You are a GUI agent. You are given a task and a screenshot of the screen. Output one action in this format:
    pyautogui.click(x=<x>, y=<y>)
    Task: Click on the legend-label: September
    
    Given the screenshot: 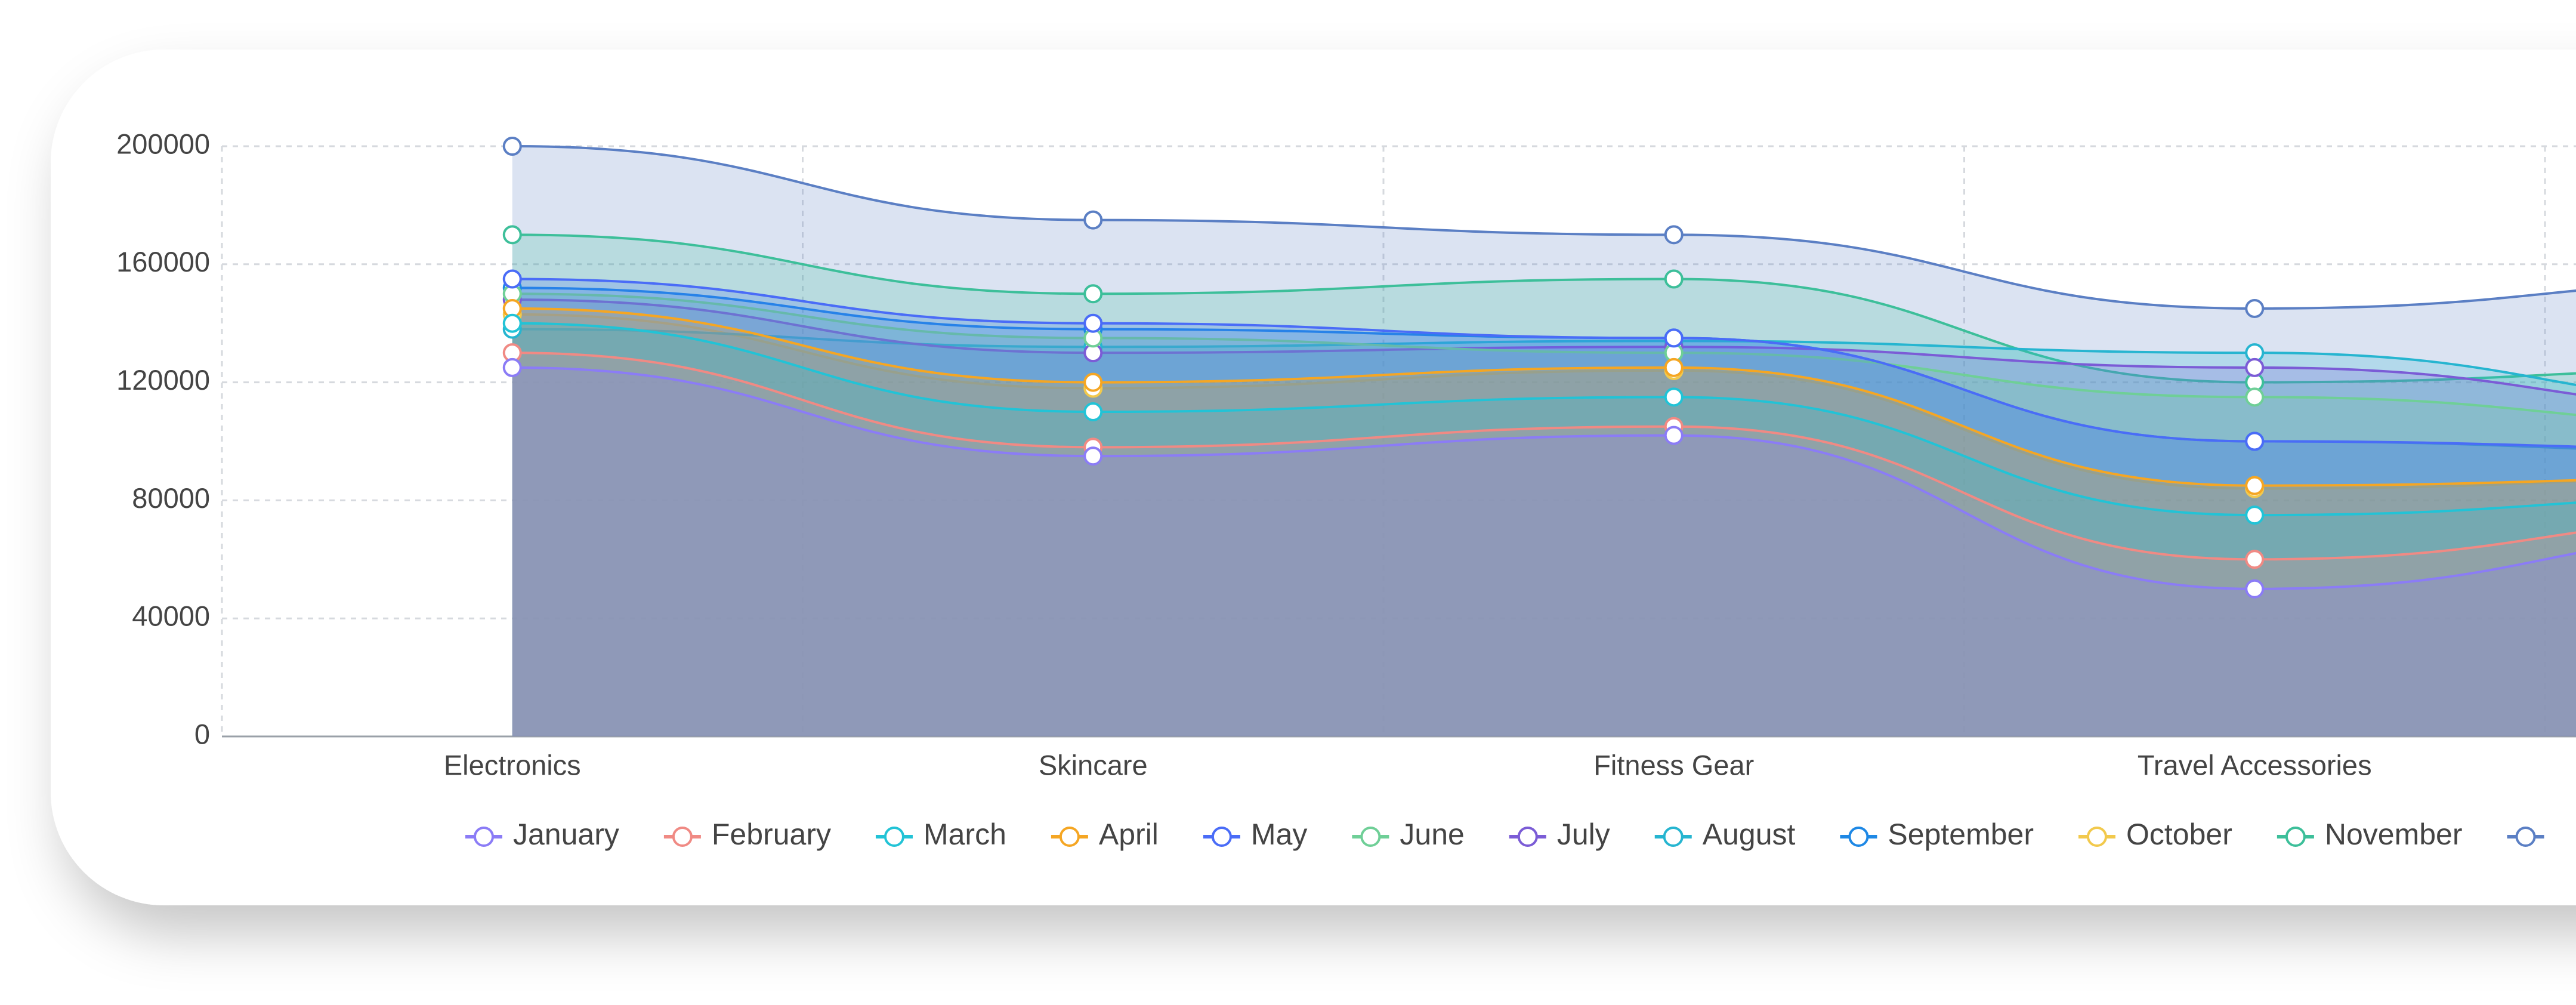 What is the action you would take?
    pyautogui.click(x=1961, y=835)
    